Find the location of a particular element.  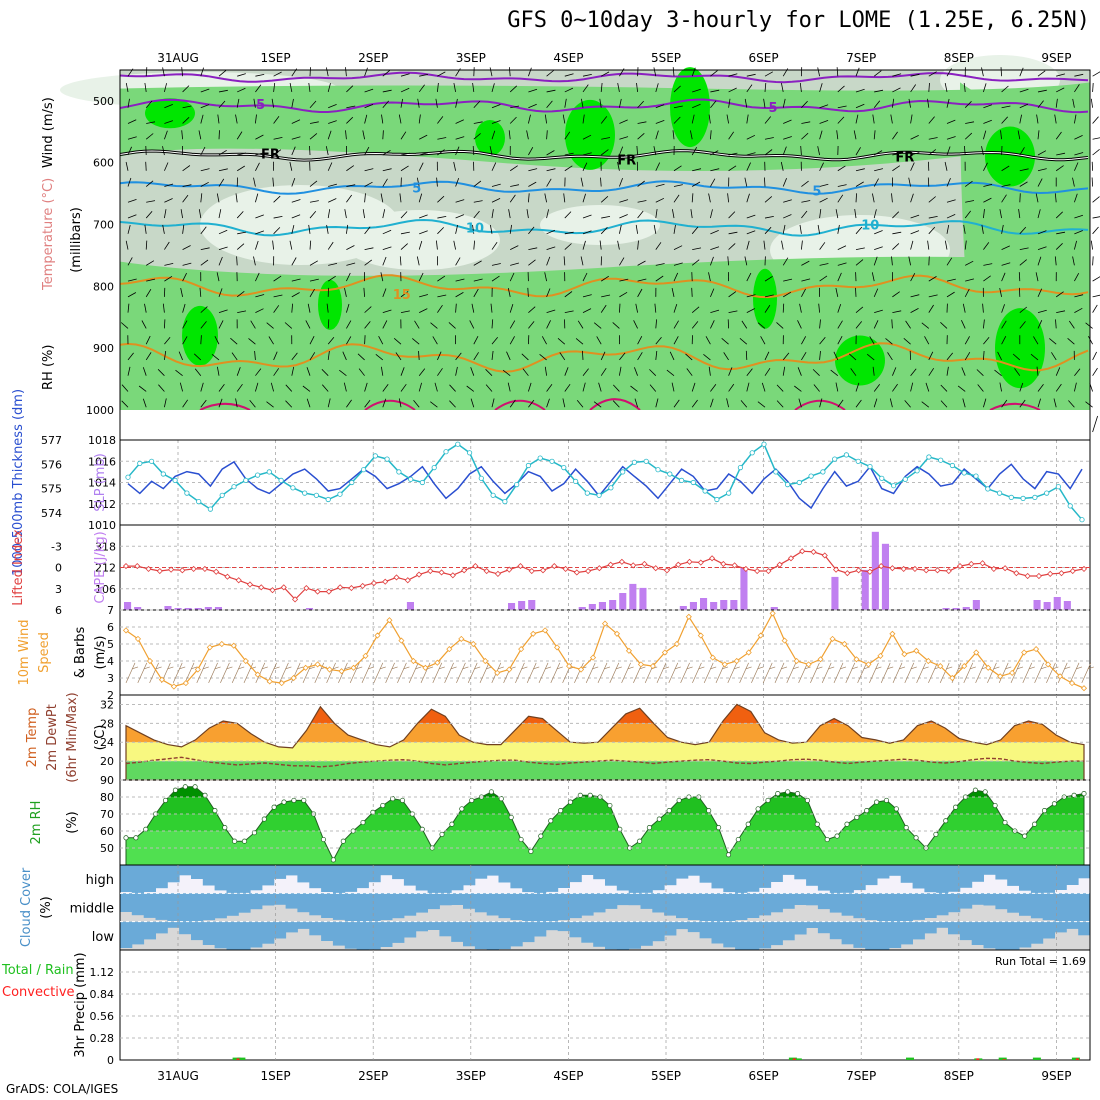

run-total-label: Run Total = 1.69 is located at coordinates (1040, 961).